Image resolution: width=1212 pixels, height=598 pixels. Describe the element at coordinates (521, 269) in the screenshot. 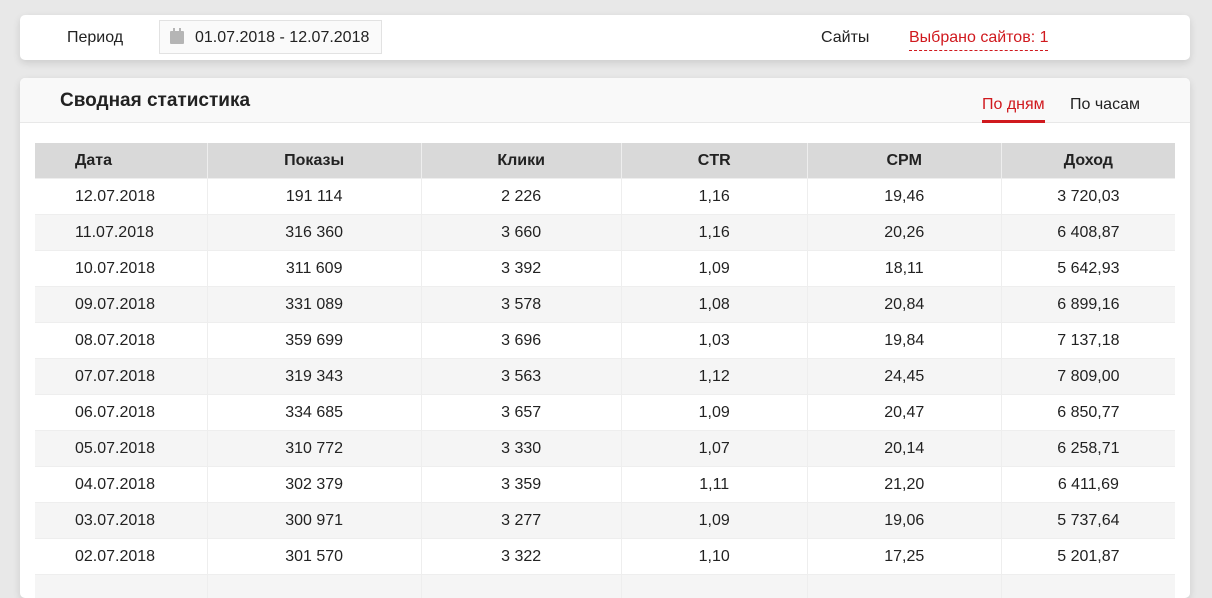

I see `table-cell: 3 392` at that location.